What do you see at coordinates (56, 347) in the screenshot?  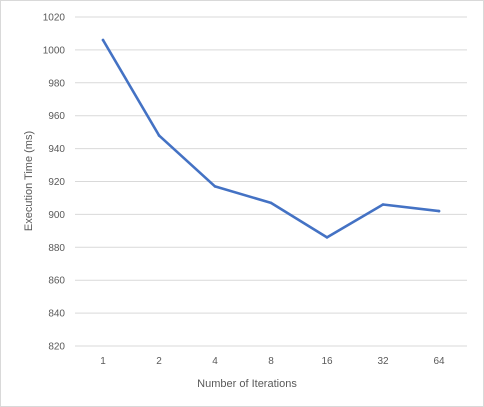 I see `y-tick-label: 820` at bounding box center [56, 347].